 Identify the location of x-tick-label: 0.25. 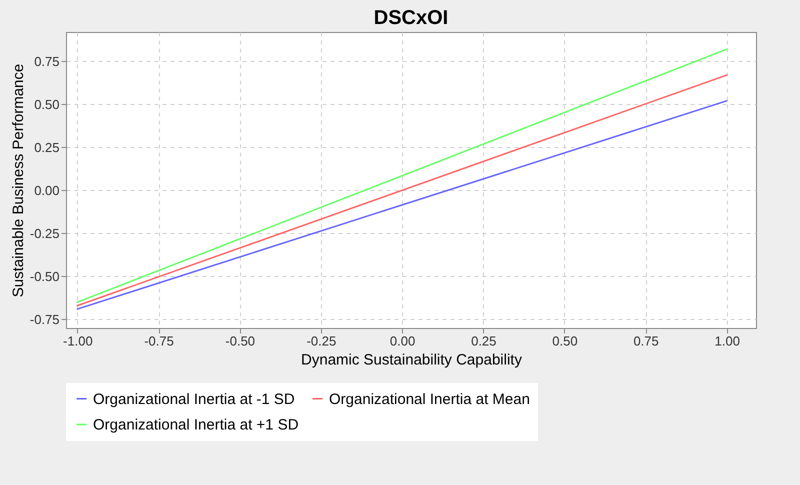
(483, 341).